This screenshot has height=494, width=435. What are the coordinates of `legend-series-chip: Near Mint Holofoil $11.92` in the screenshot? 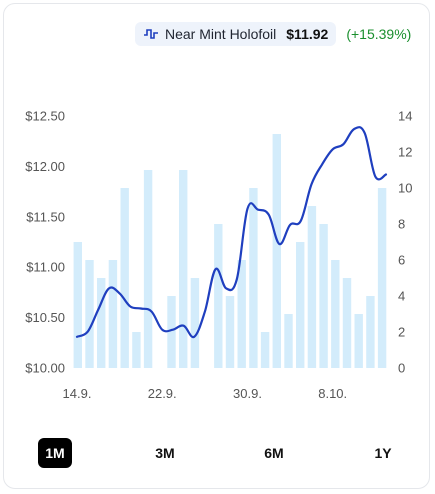 It's located at (236, 34).